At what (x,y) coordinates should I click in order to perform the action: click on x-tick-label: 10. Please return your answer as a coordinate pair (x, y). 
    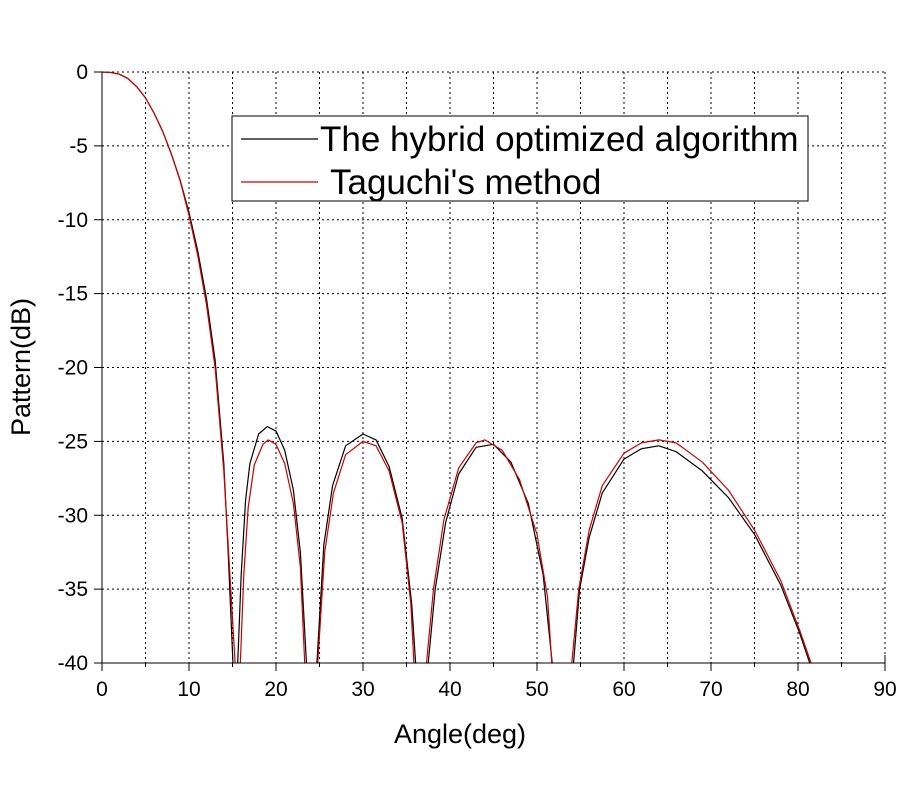
    Looking at the image, I should click on (188, 689).